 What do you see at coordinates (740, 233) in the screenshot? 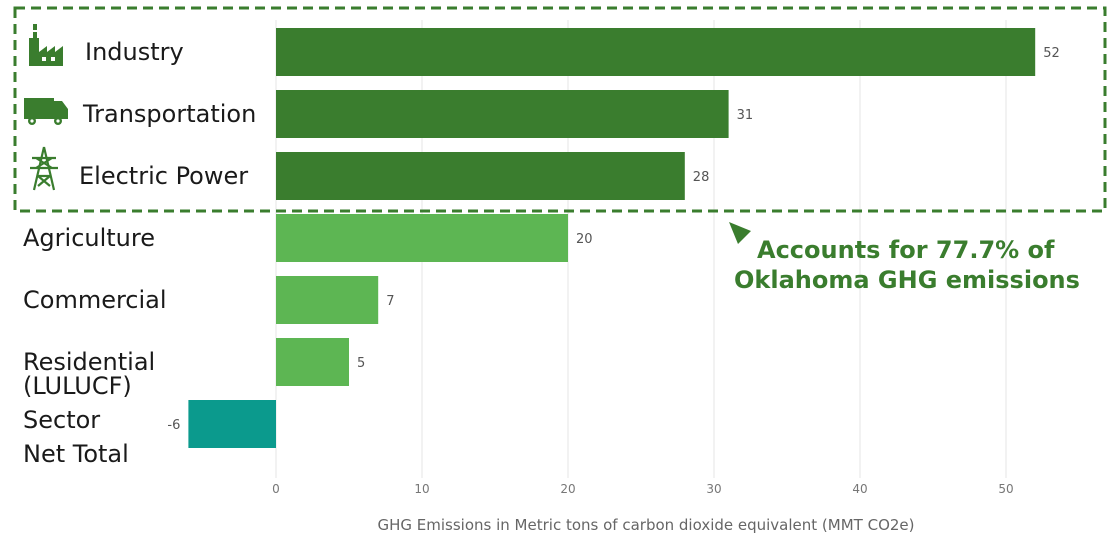
I see `callout-arrow-icon` at bounding box center [740, 233].